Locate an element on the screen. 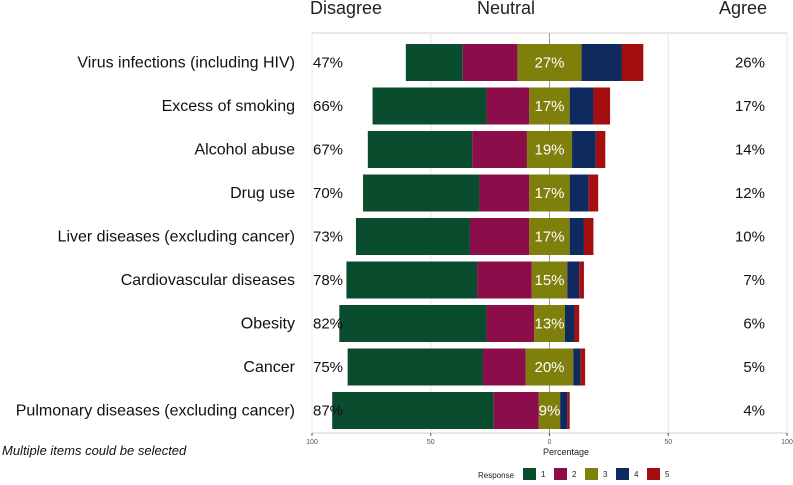 The width and height of the screenshot is (793, 485). footnote: Multiple items could be selected is located at coordinates (94, 450).